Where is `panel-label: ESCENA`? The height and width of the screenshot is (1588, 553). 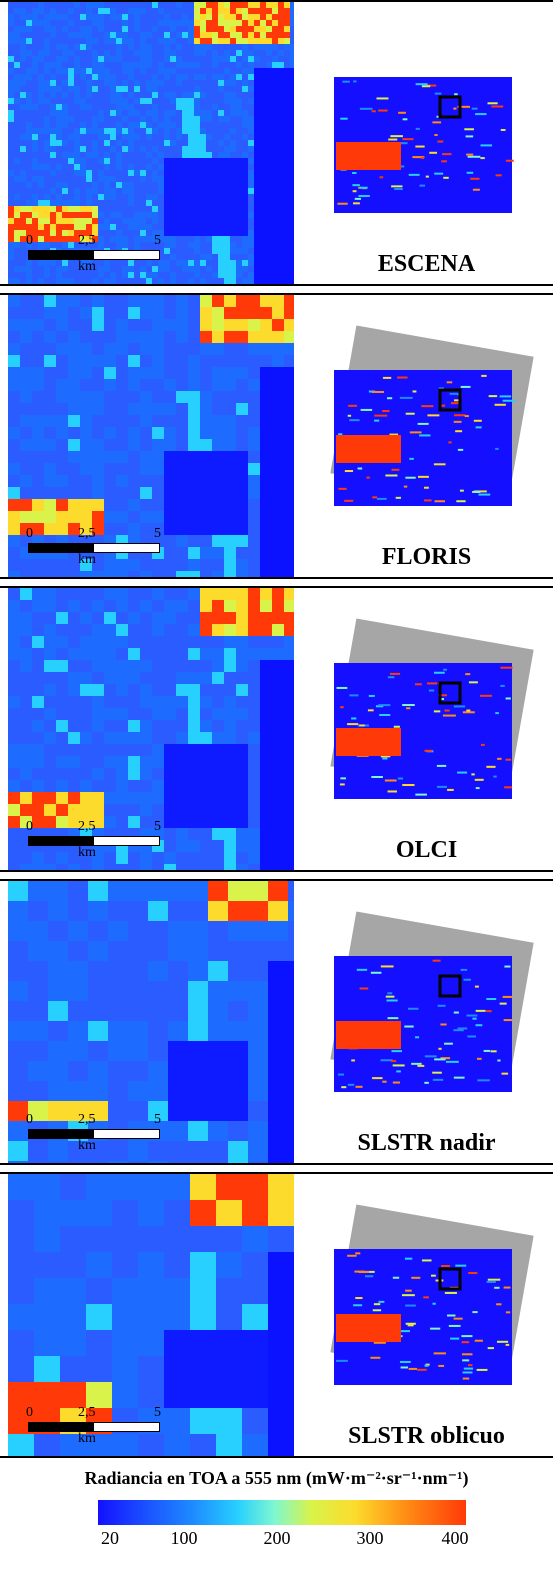 panel-label: ESCENA is located at coordinates (426, 264).